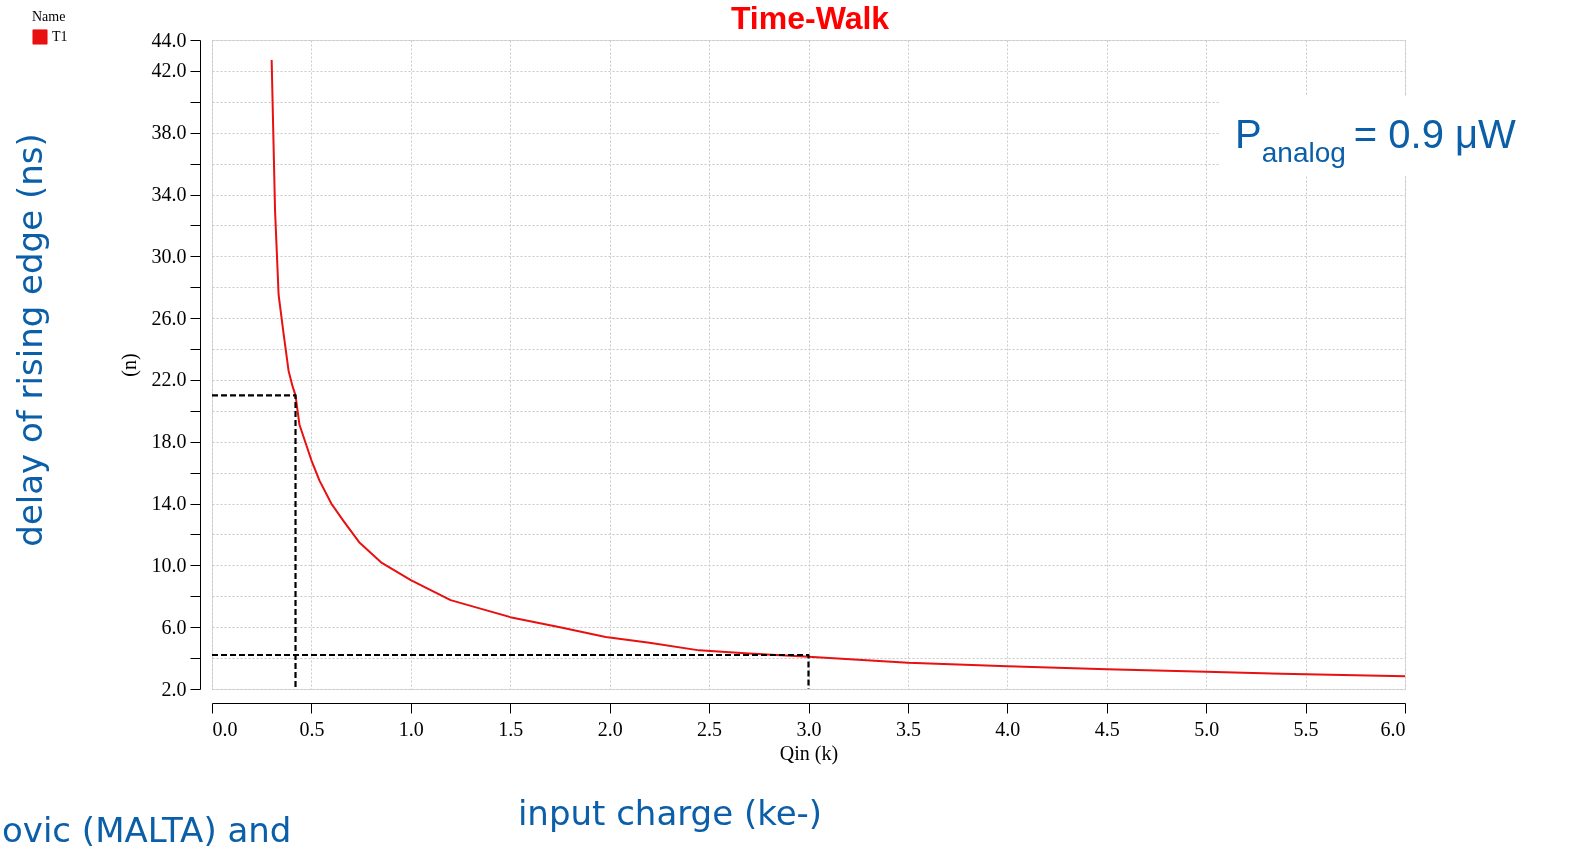 The width and height of the screenshot is (1585, 851). I want to click on x-tick-label: 3.0, so click(809, 728).